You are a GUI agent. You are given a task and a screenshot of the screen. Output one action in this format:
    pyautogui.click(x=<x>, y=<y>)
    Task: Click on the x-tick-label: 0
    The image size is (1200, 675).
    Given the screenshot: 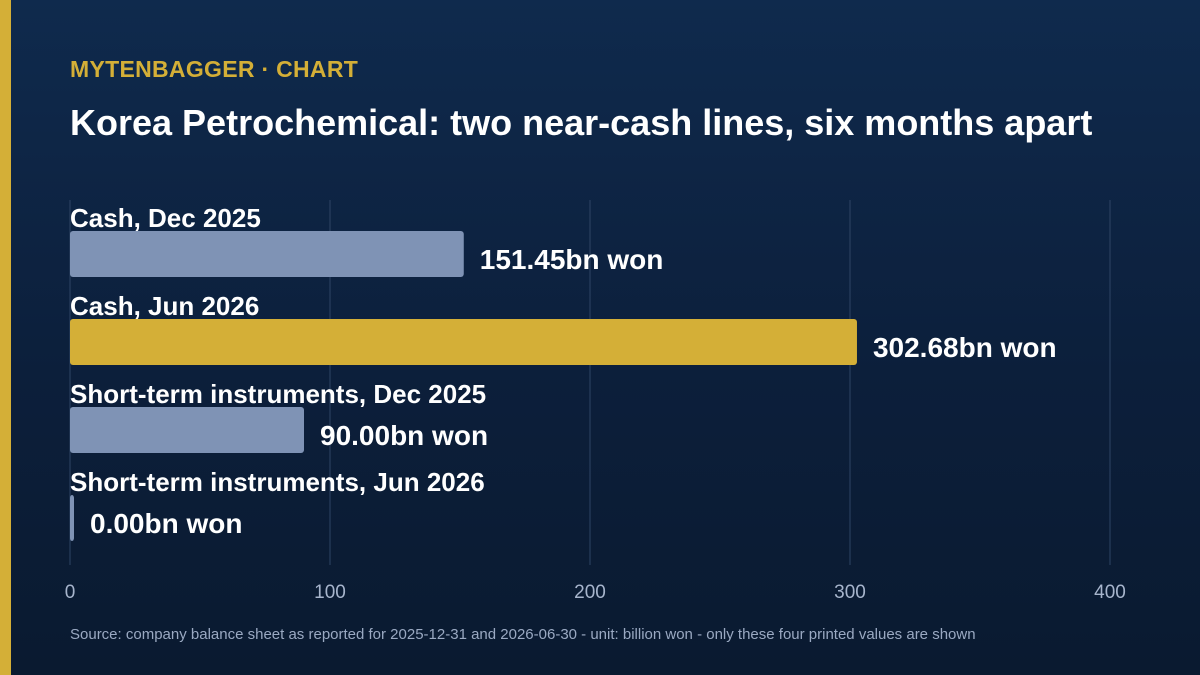 What is the action you would take?
    pyautogui.click(x=70, y=592)
    